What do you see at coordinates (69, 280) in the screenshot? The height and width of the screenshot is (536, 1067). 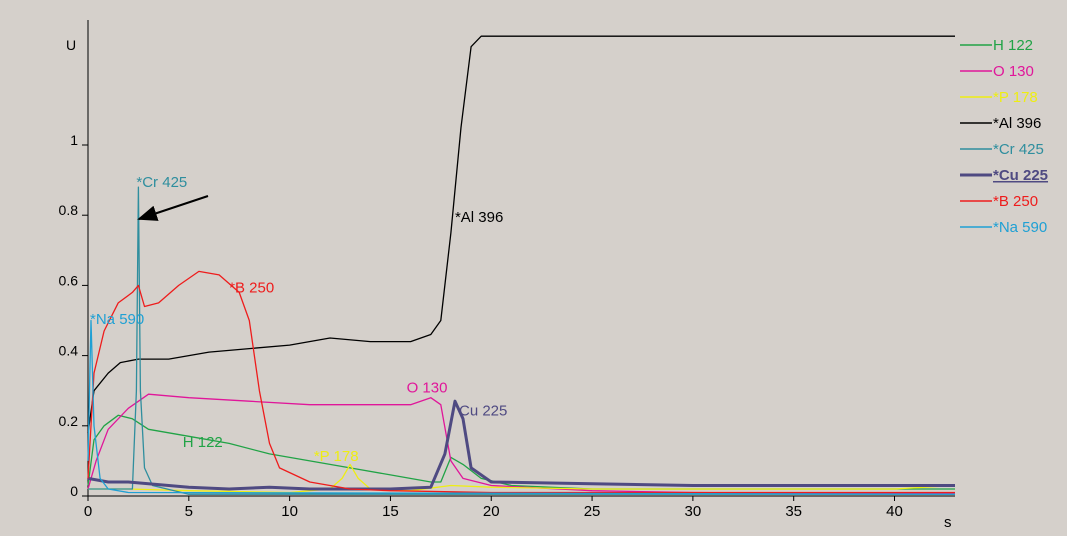 I see `y-tick-label: 0.6` at bounding box center [69, 280].